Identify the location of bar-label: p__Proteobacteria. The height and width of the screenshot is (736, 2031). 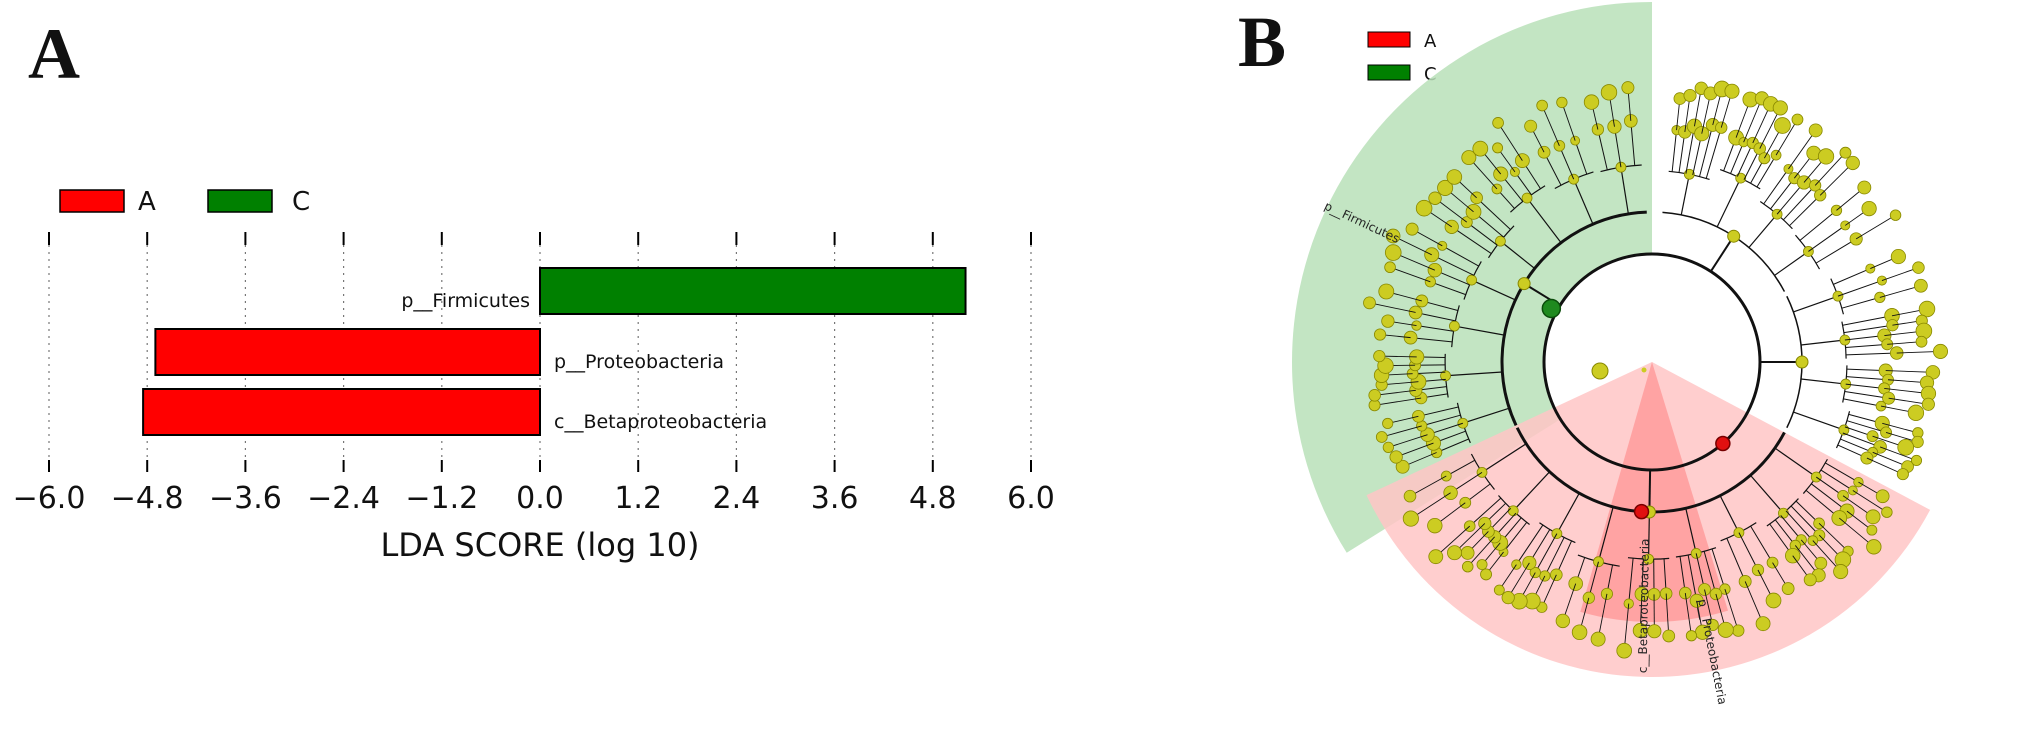
(639, 362).